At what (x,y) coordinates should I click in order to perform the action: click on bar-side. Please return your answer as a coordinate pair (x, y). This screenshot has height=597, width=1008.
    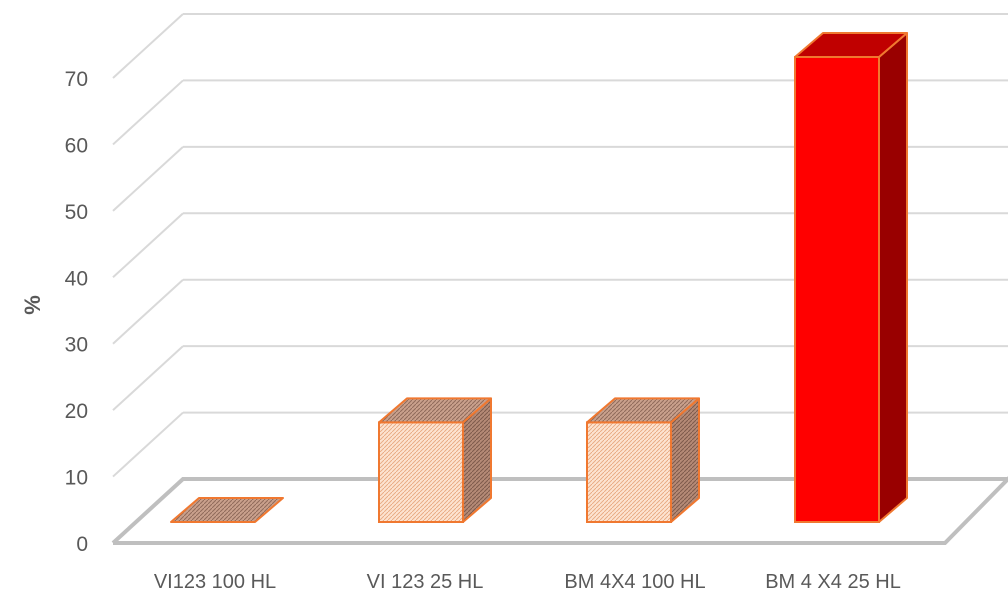
    Looking at the image, I should click on (893, 277).